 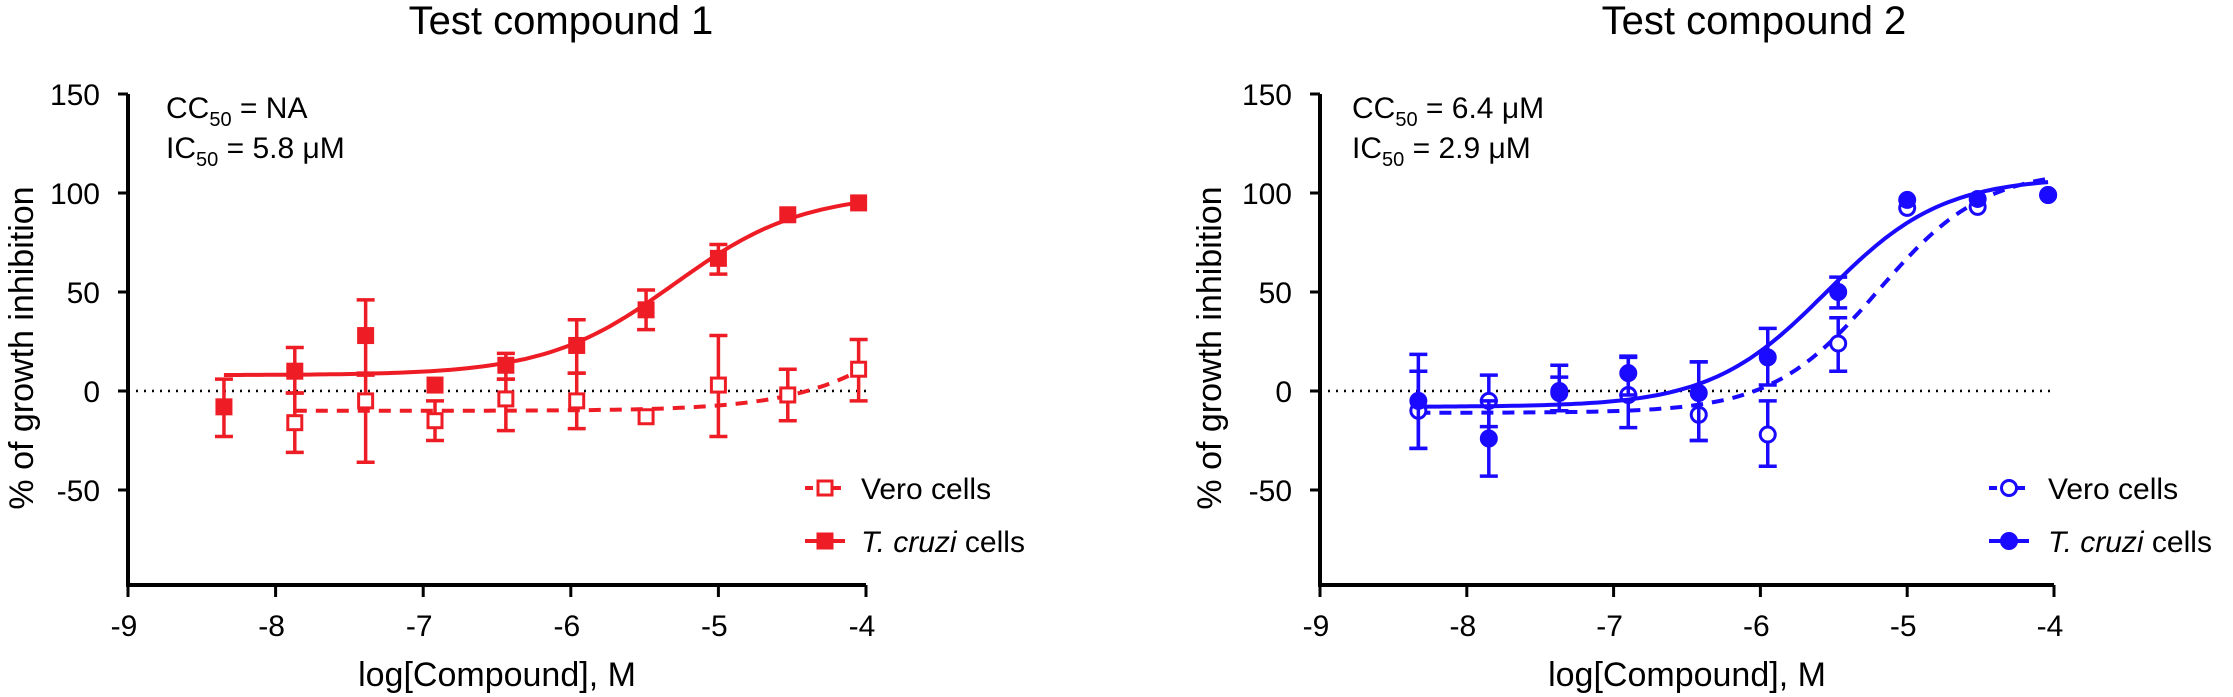 I want to click on cc50-annotation: CC50 = 6.4 μM, so click(x=1448, y=111).